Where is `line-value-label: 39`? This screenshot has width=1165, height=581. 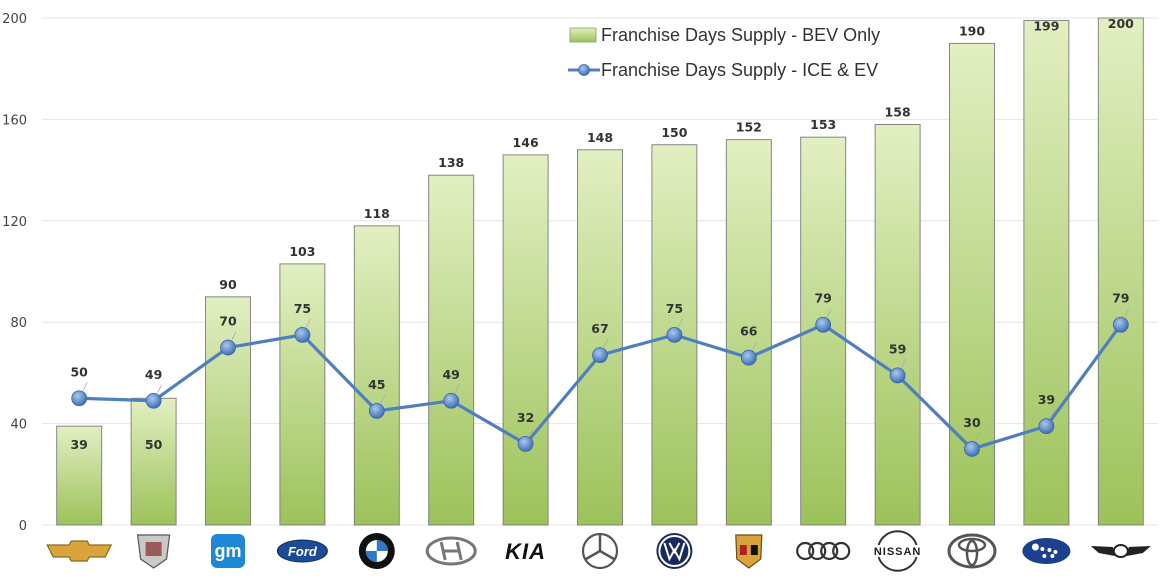
line-value-label: 39 is located at coordinates (1046, 399).